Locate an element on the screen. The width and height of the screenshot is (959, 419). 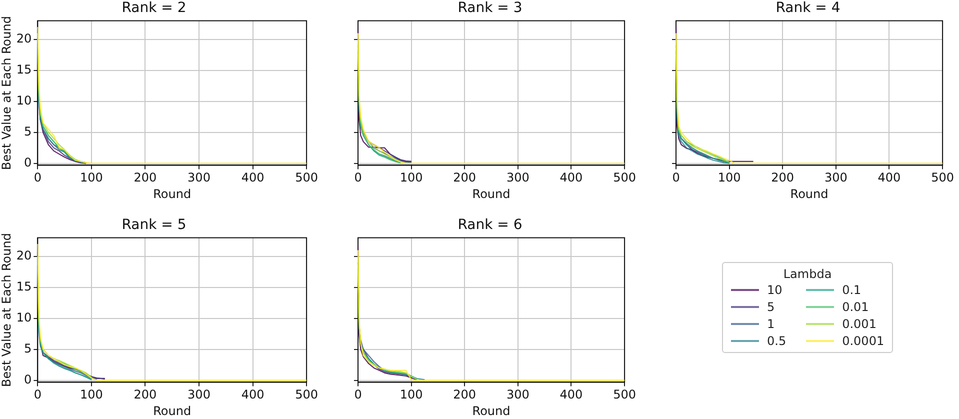
legend-label: 0.01 is located at coordinates (855, 307).